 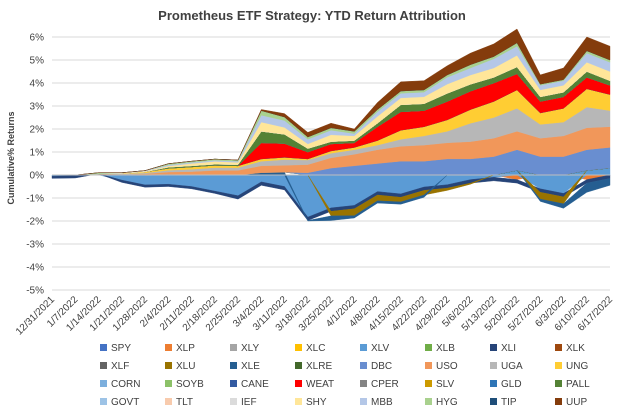 What do you see at coordinates (35, 245) in the screenshot?
I see `y-tick-label: -3%` at bounding box center [35, 245].